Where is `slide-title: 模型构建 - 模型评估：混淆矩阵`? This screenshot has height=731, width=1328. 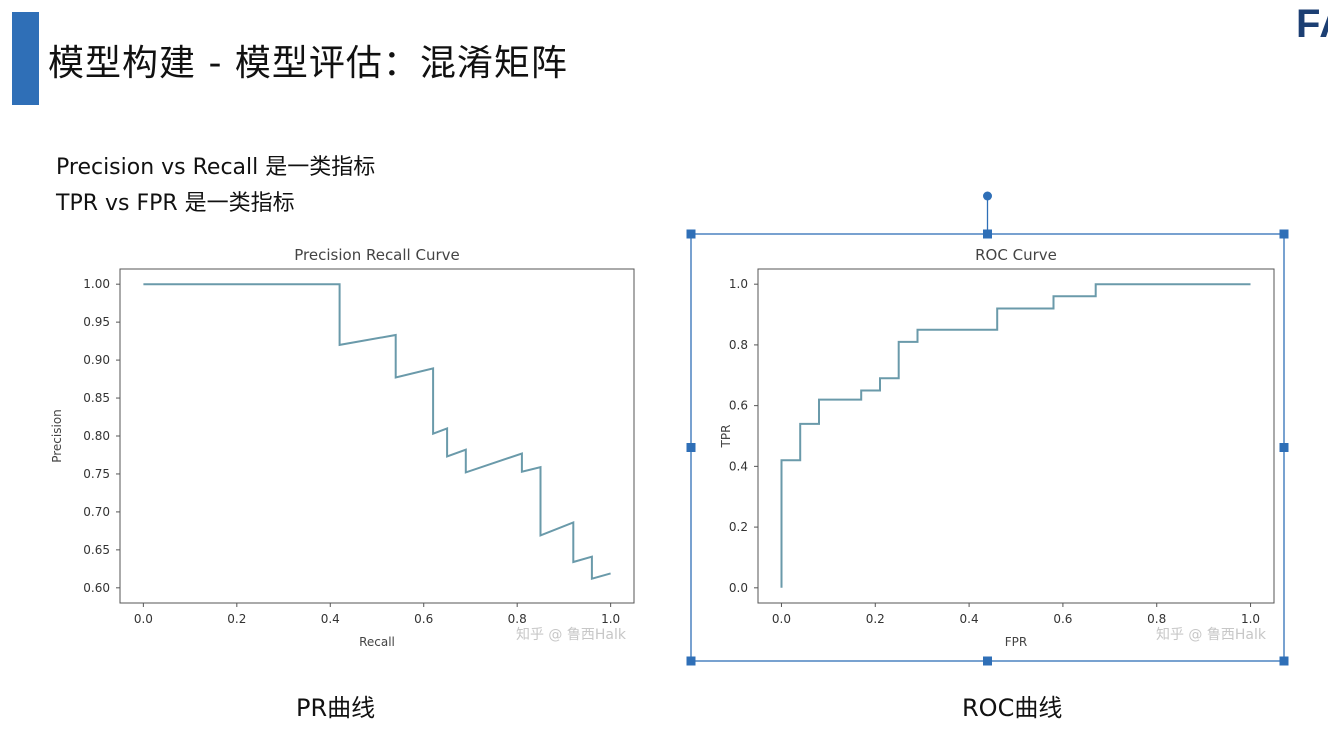
slide-title: 模型构建 - 模型评估：混淆矩阵 is located at coordinates (308, 63).